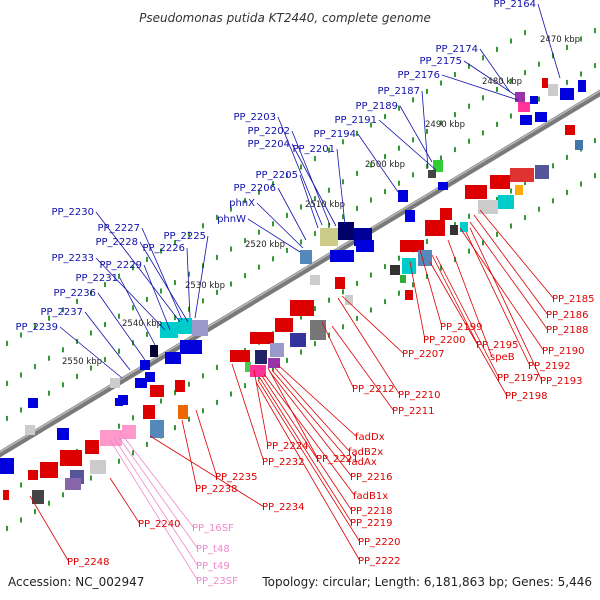  I want to click on gene-label: PP_2206, so click(254, 188).